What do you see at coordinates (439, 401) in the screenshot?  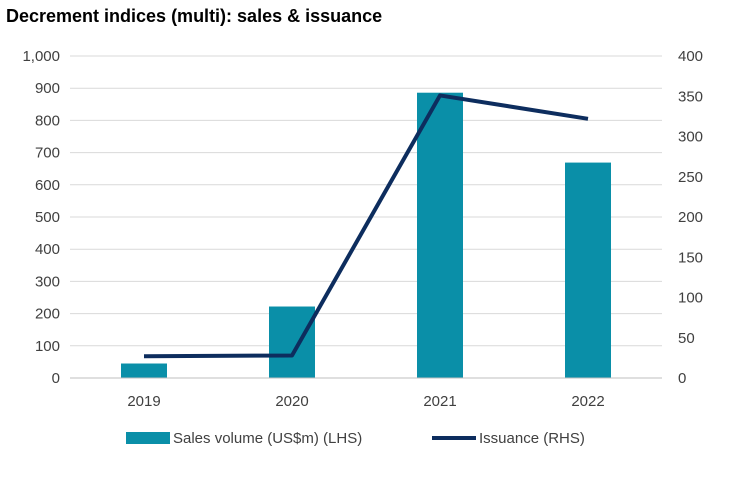 I see `x-tick-label: 2021` at bounding box center [439, 401].